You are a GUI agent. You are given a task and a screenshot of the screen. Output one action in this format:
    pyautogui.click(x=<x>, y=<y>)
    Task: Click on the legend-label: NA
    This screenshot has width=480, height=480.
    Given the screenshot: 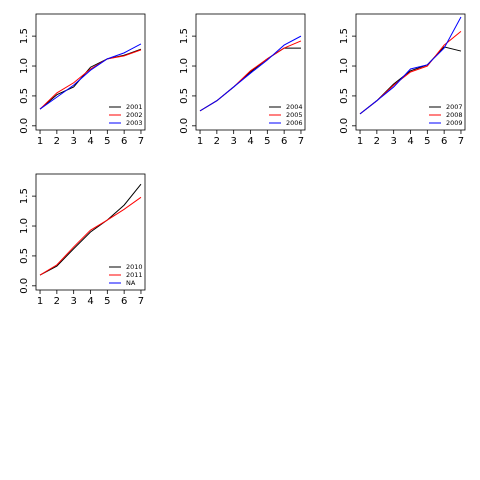 What is the action you would take?
    pyautogui.click(x=131, y=283)
    